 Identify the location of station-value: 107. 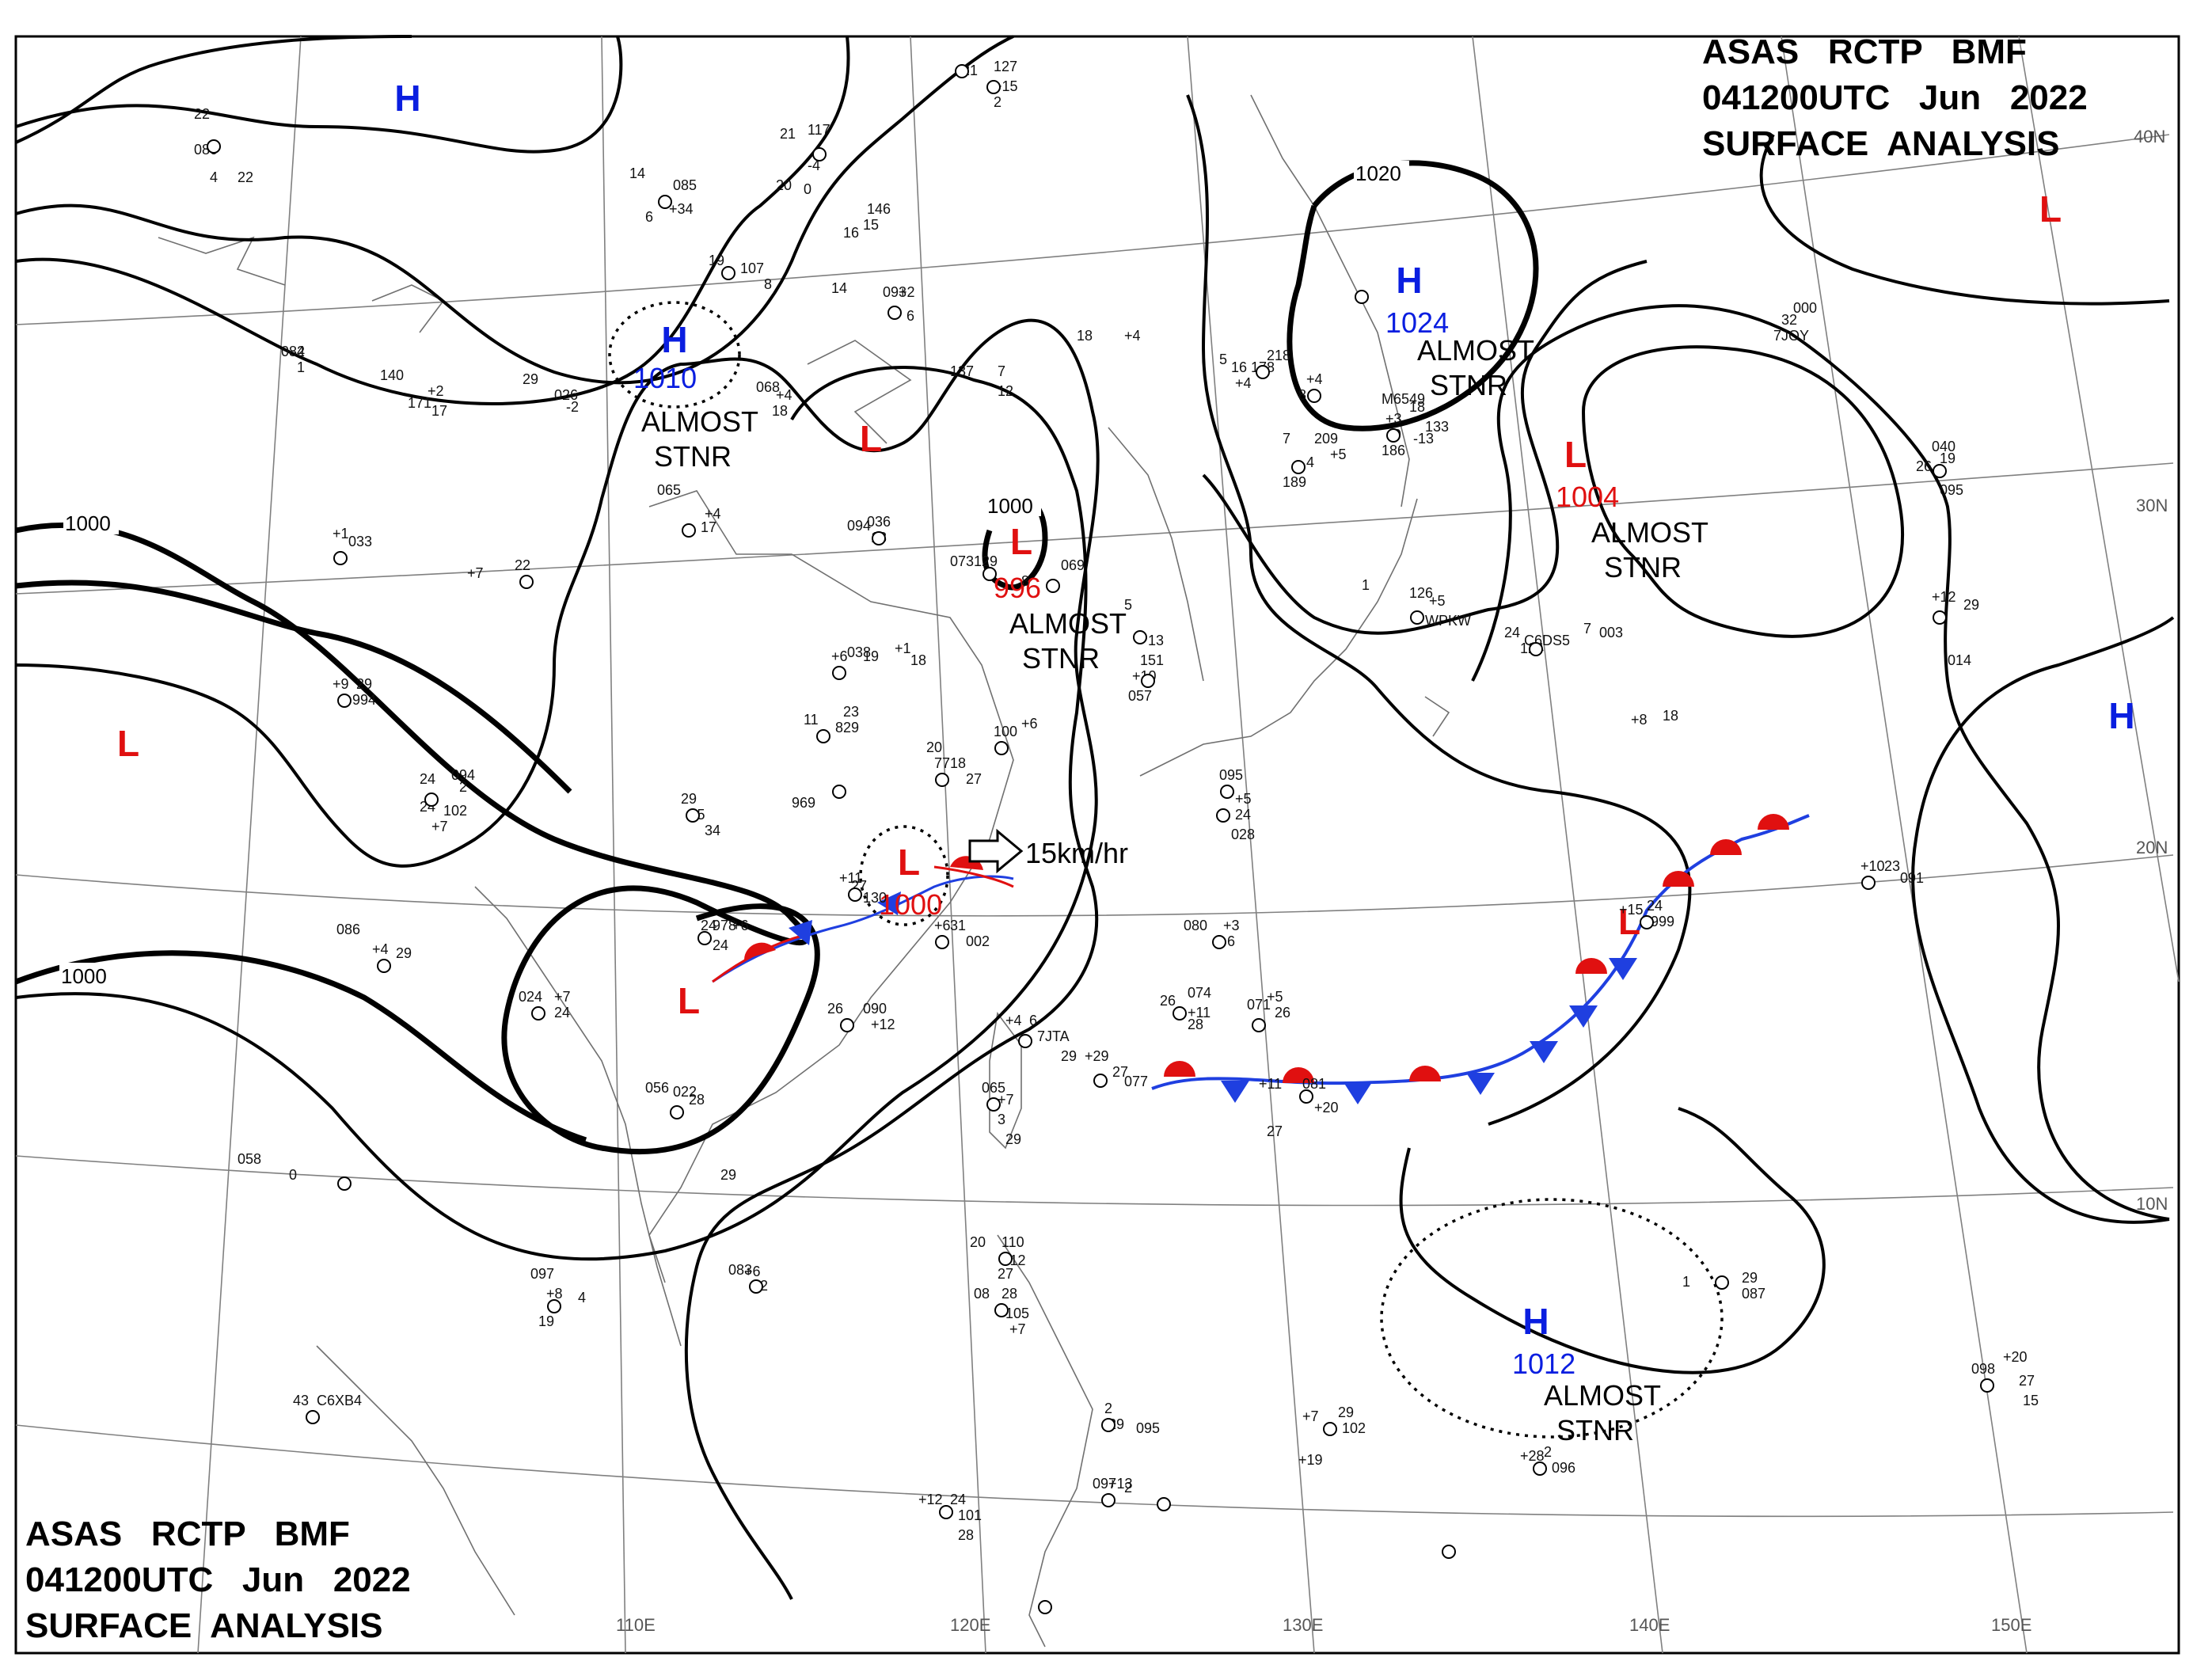
(752, 268).